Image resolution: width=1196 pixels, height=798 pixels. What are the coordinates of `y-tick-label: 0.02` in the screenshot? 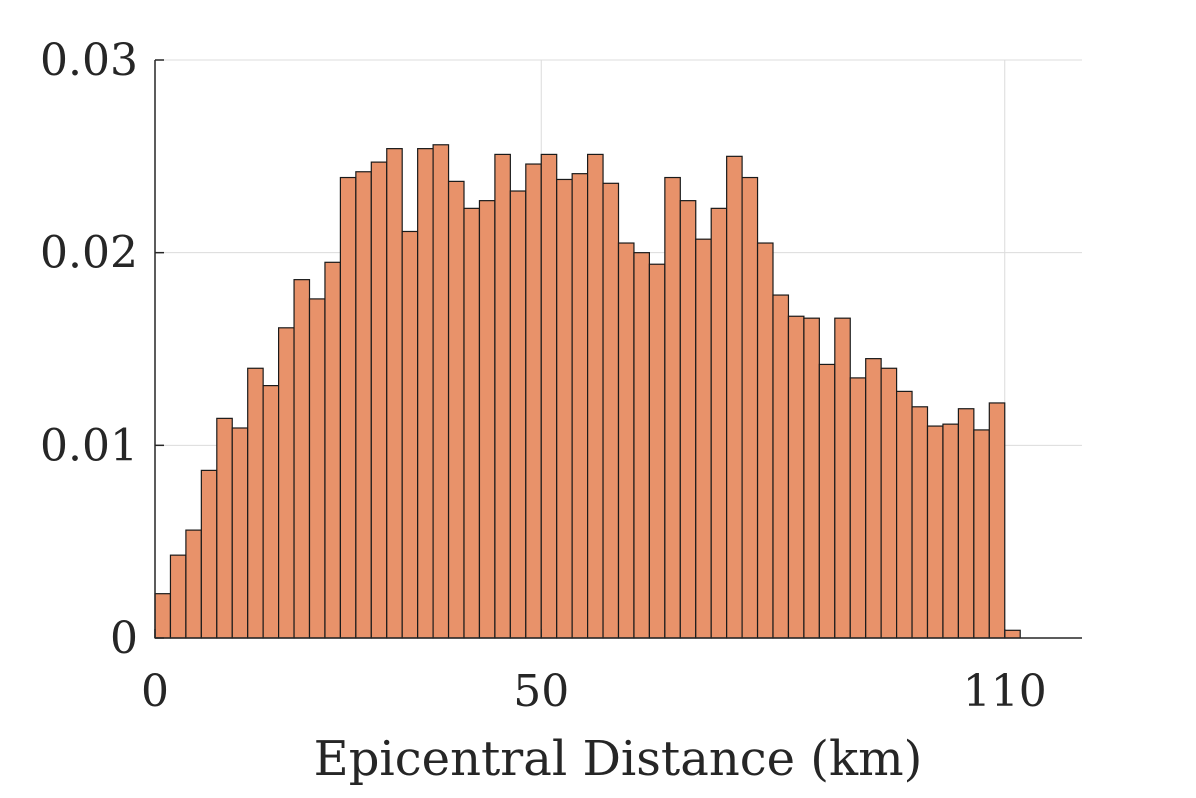 It's located at (89, 253).